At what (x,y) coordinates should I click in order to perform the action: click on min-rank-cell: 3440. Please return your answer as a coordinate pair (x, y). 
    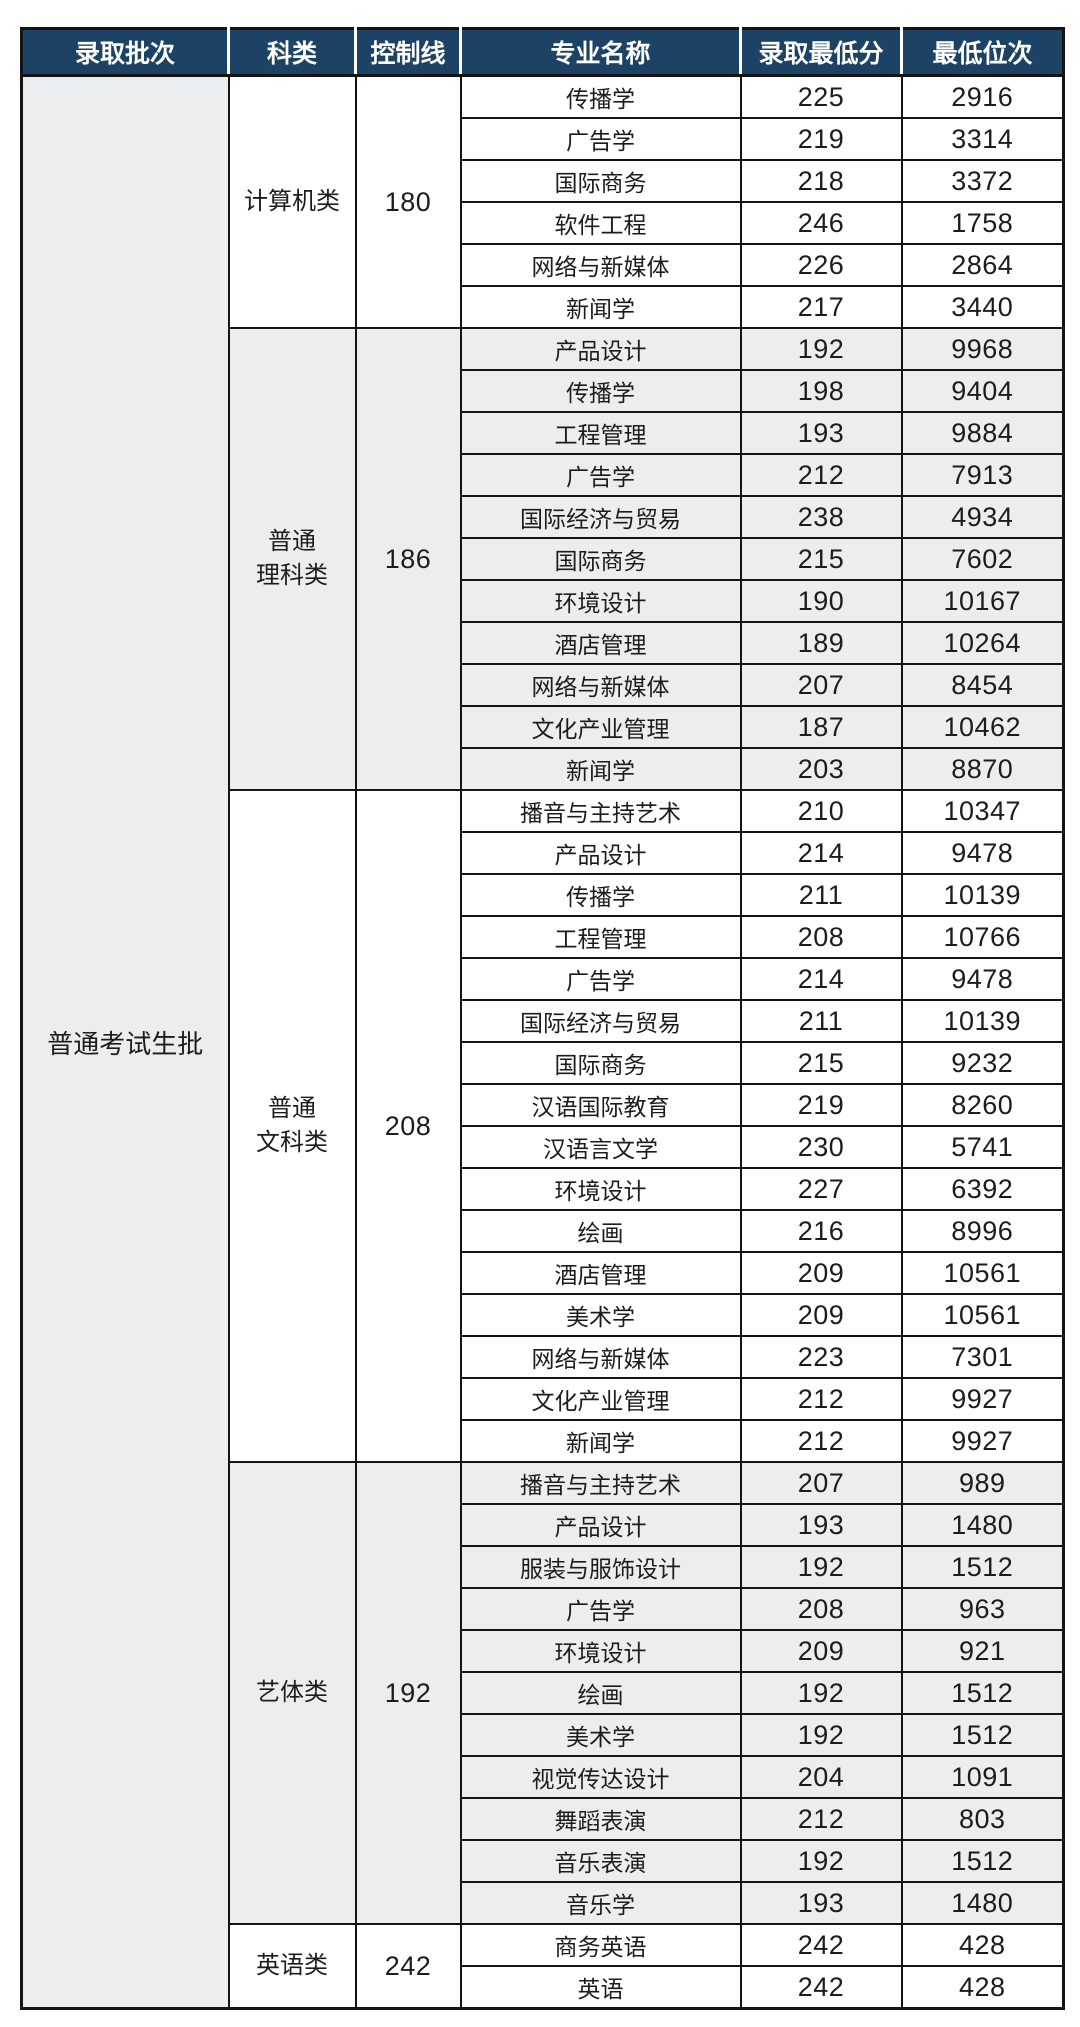
    Looking at the image, I should click on (982, 307).